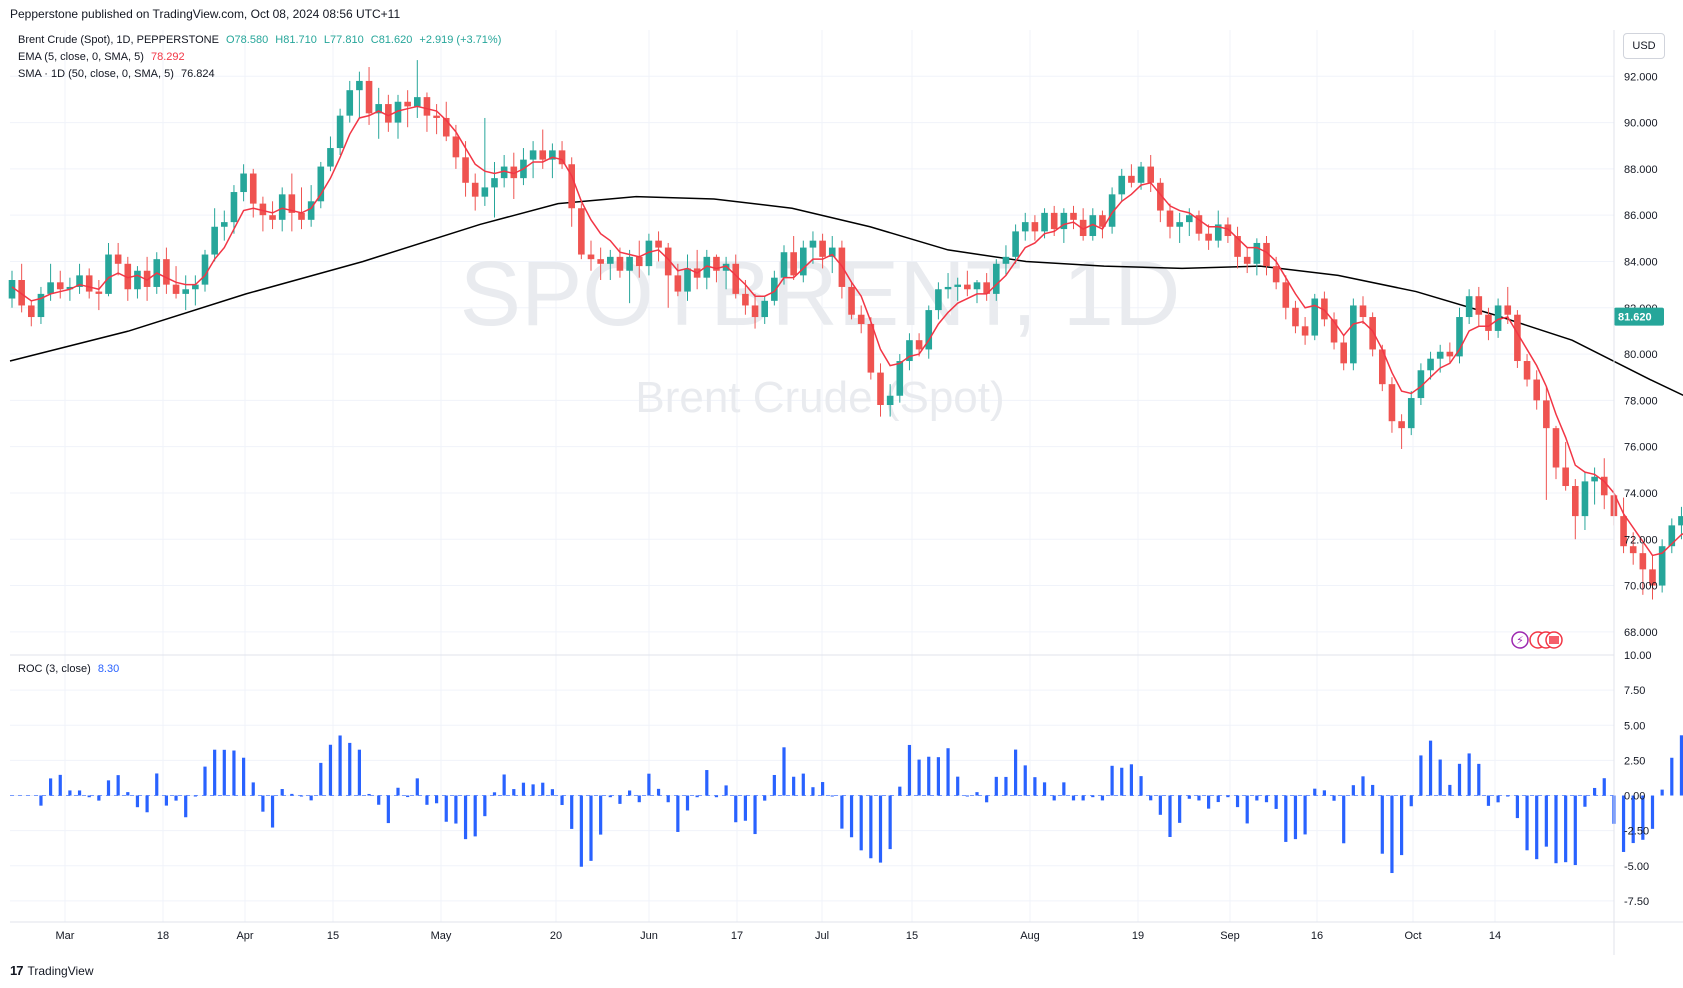 This screenshot has width=1683, height=988. Describe the element at coordinates (1537, 640) in the screenshot. I see `events-badge: ⚡` at that location.